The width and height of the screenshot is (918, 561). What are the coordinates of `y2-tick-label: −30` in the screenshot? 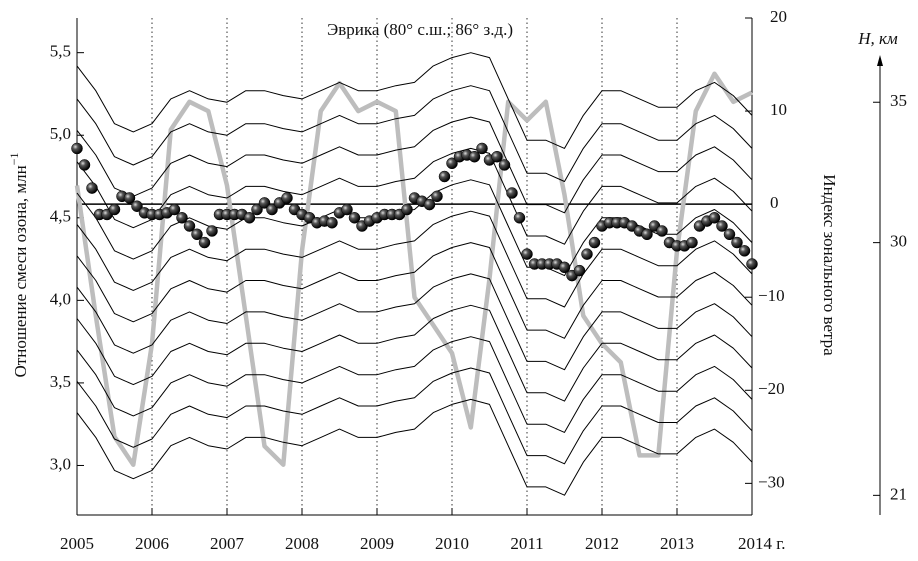 It's located at (771, 481).